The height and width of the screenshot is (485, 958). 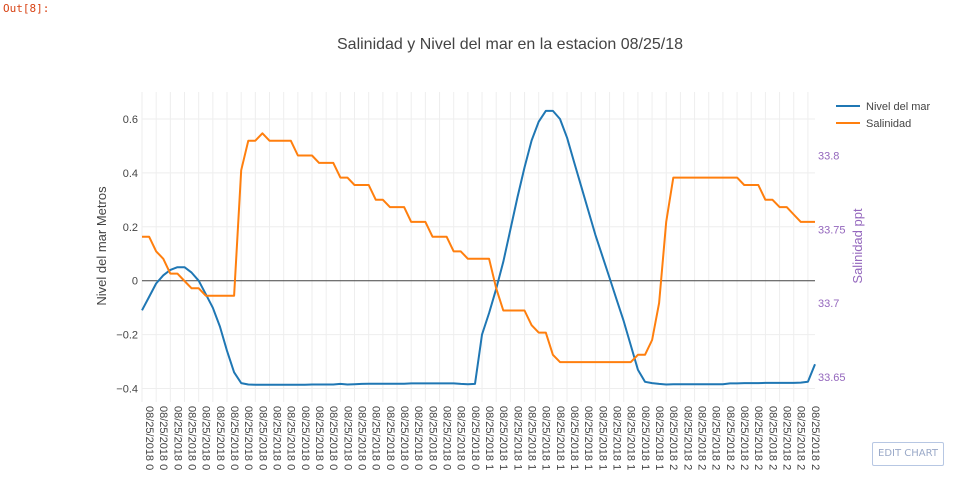 What do you see at coordinates (832, 378) in the screenshot?
I see `y2-tick-label: 33.65` at bounding box center [832, 378].